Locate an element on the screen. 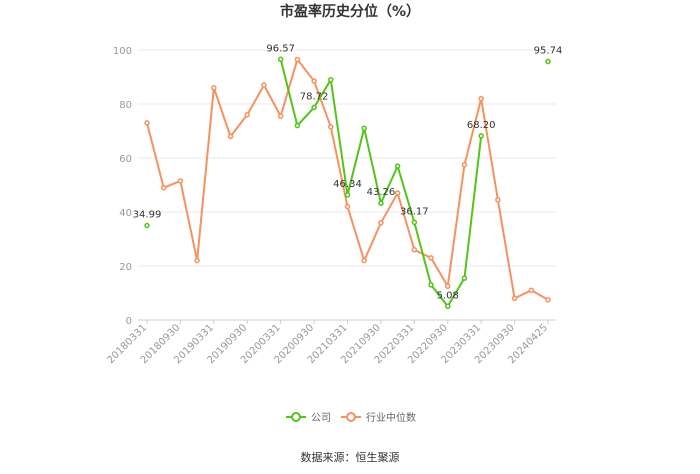 This screenshot has height=474, width=700. legend: 公司 行业中位数 is located at coordinates (351, 417).